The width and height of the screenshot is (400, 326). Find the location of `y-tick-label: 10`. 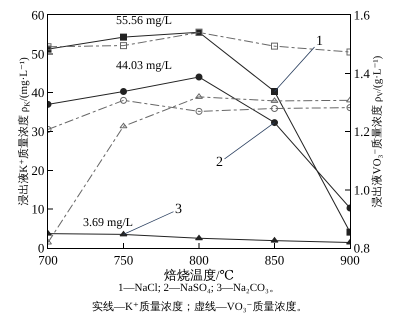

y-tick-label: 10 is located at coordinates (37, 209).